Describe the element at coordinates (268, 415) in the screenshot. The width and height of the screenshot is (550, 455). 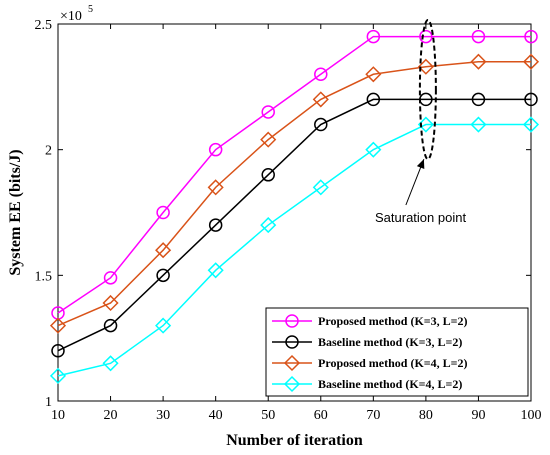
I see `x-tick-label: 50` at that location.